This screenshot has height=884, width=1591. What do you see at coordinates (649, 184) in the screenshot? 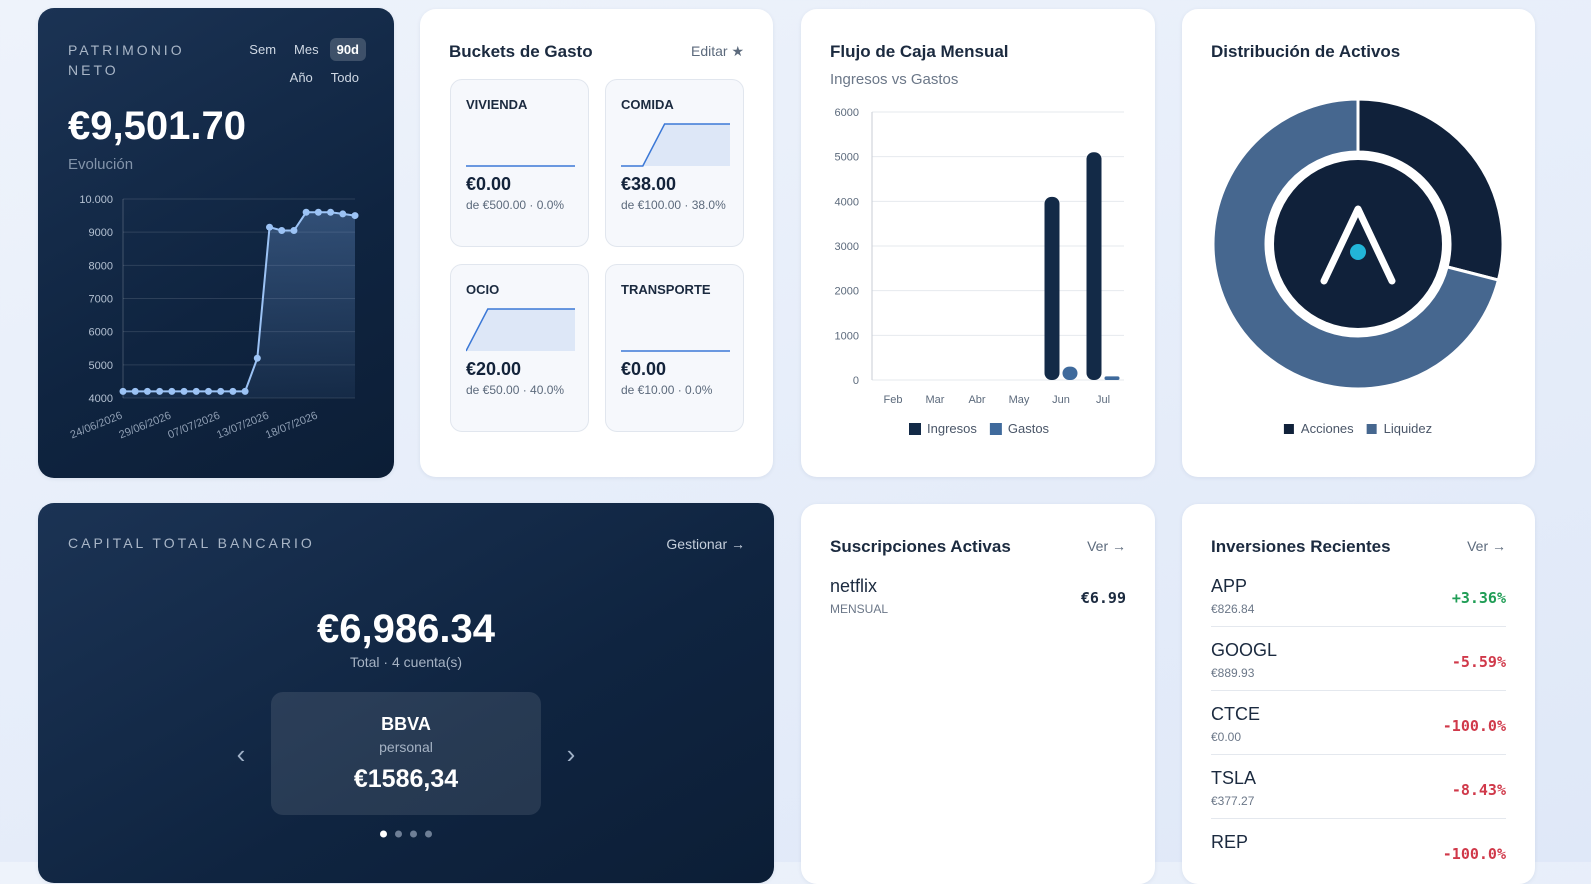
I see `bucket-amount: €38.00` at bounding box center [649, 184].